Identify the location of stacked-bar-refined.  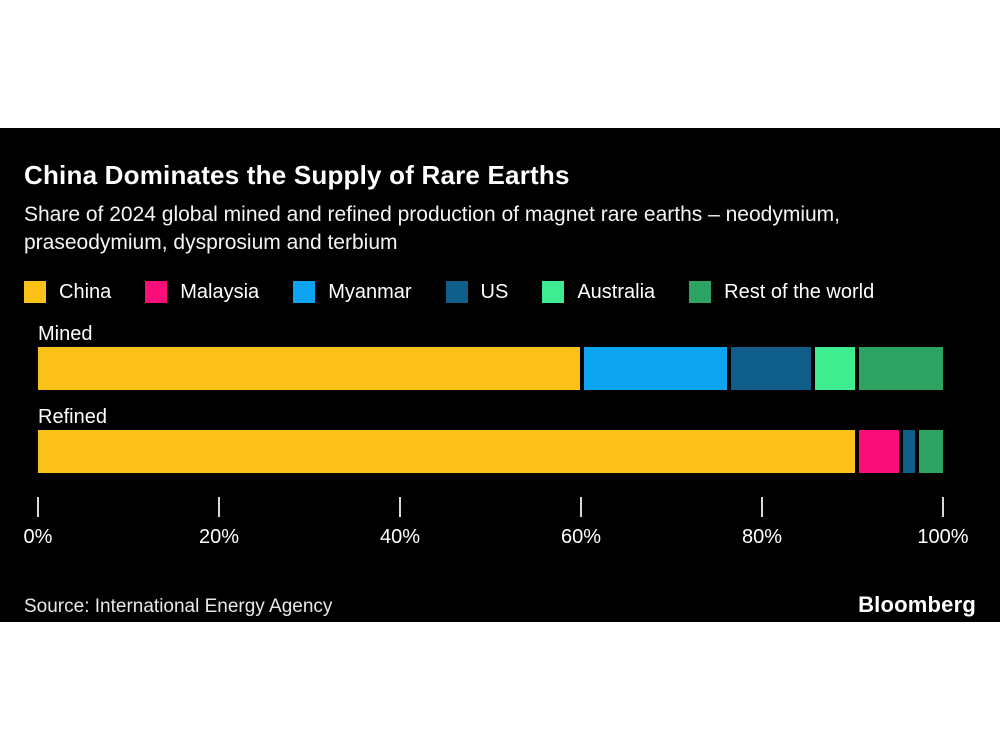
(490, 451).